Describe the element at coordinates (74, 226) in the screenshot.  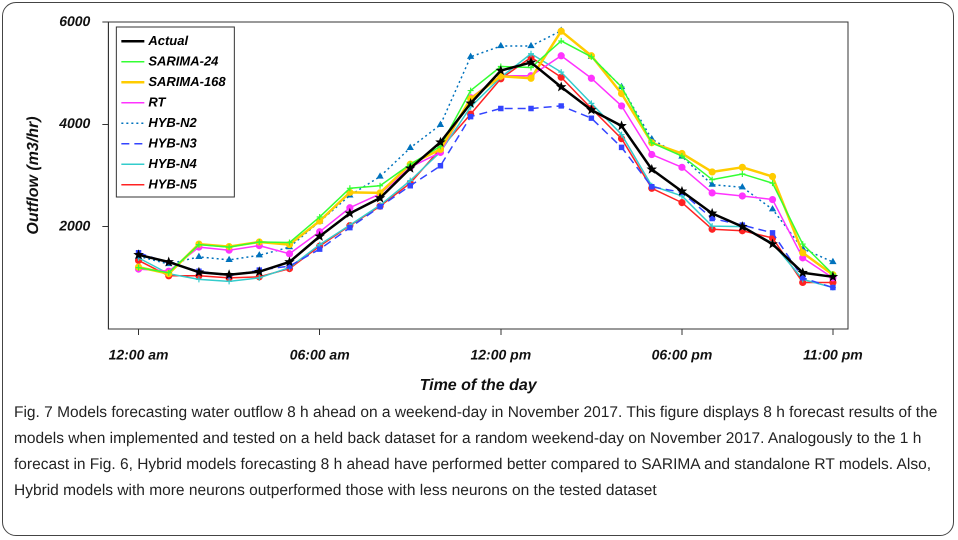
I see `y-tick-label: 2000` at that location.